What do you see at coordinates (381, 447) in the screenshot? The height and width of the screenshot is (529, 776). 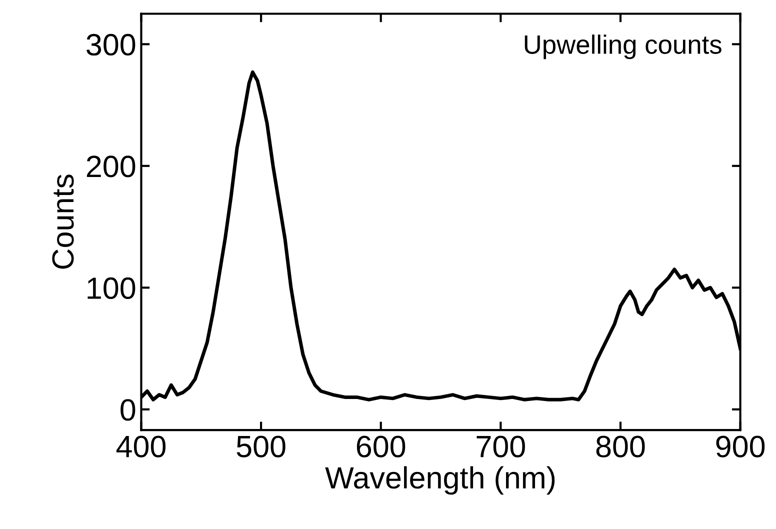 I see `x-tick-label: 600` at bounding box center [381, 447].